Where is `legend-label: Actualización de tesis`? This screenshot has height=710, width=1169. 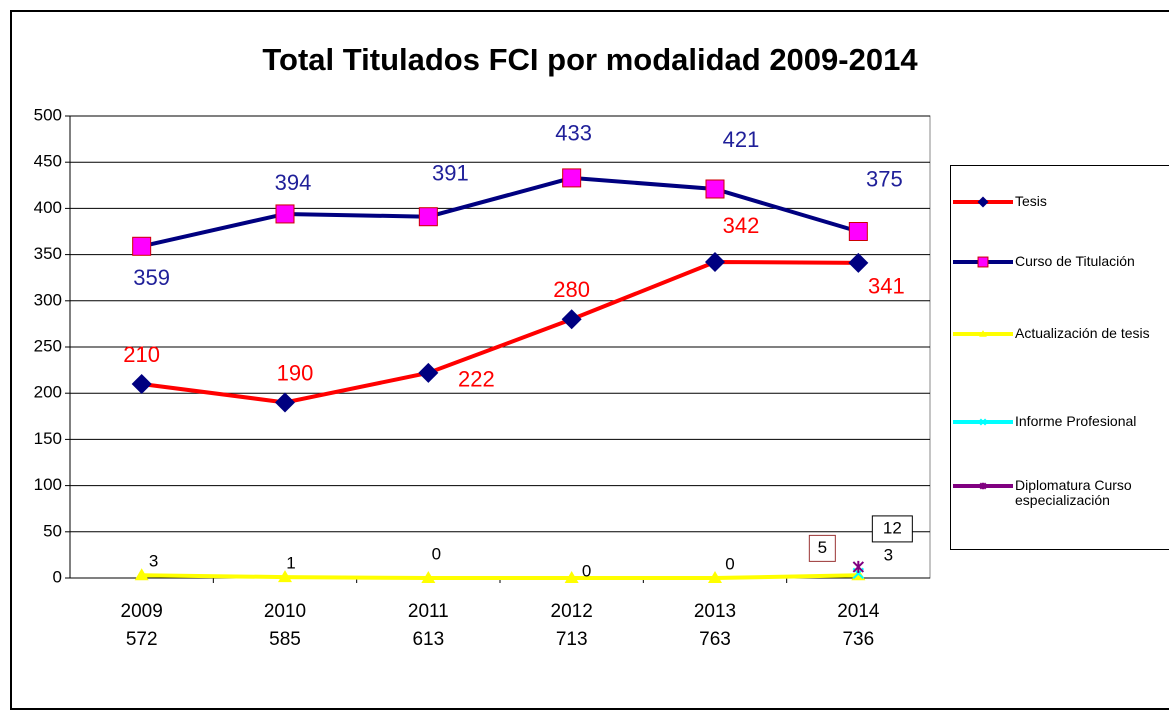
legend-label: Actualización de tesis is located at coordinates (1082, 333).